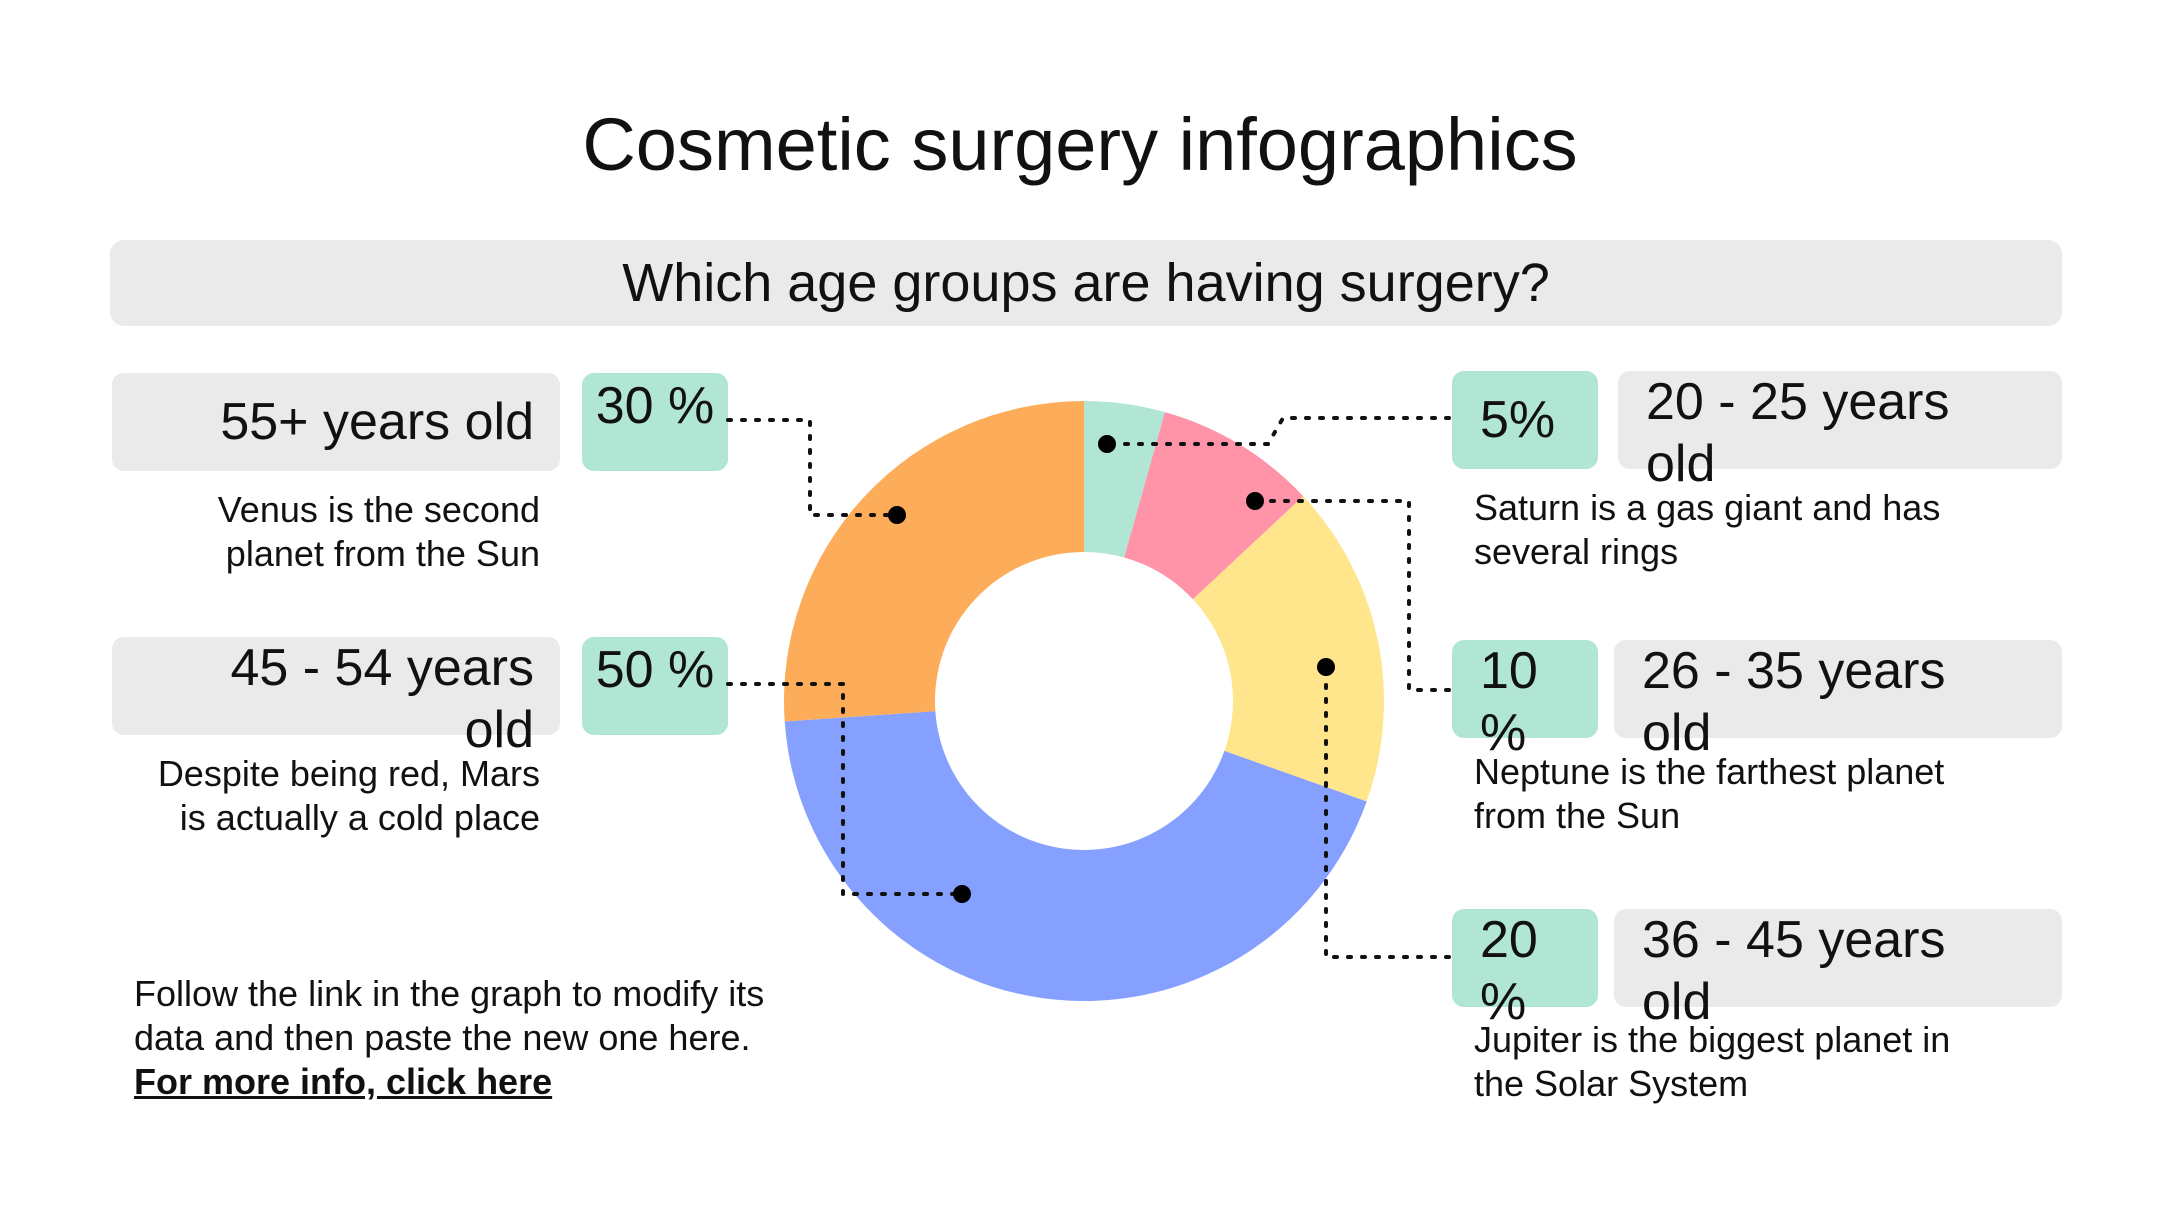 The image size is (2160, 1215). Describe the element at coordinates (1840, 432) in the screenshot. I see `age-label-20-25: 20 - 25 years old` at that location.